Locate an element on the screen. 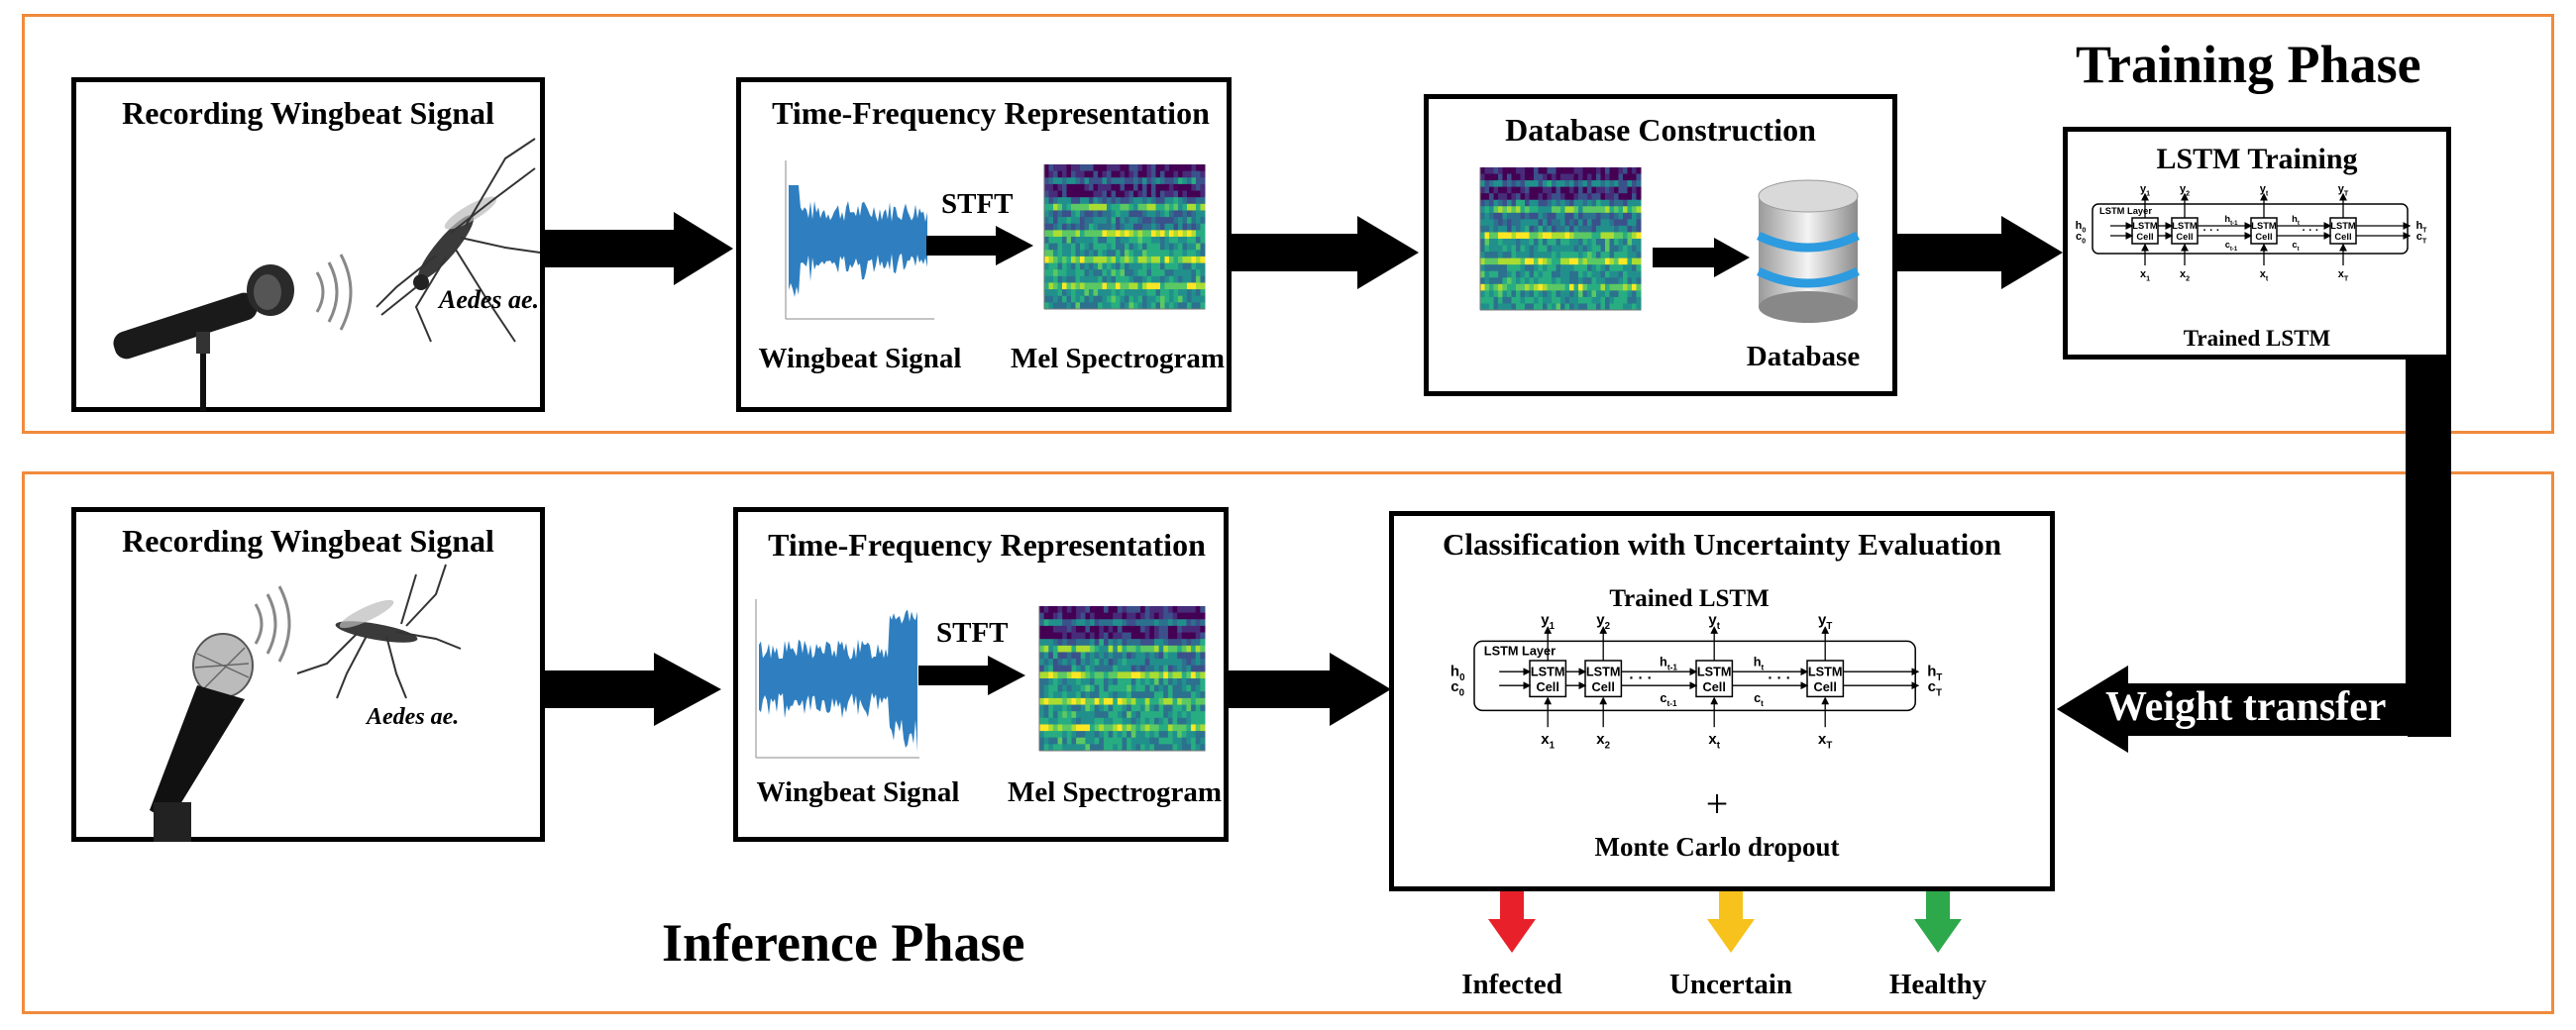 Image resolution: width=2576 pixels, height=1030 pixels. database-title: Database Construction is located at coordinates (1660, 130).